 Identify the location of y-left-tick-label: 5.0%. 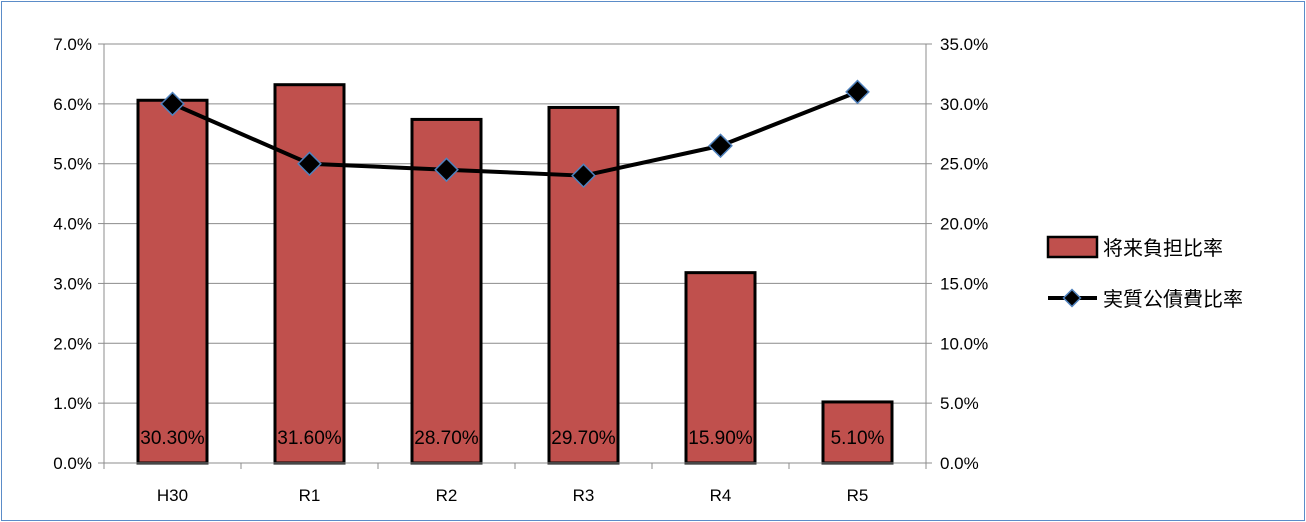
(72, 164).